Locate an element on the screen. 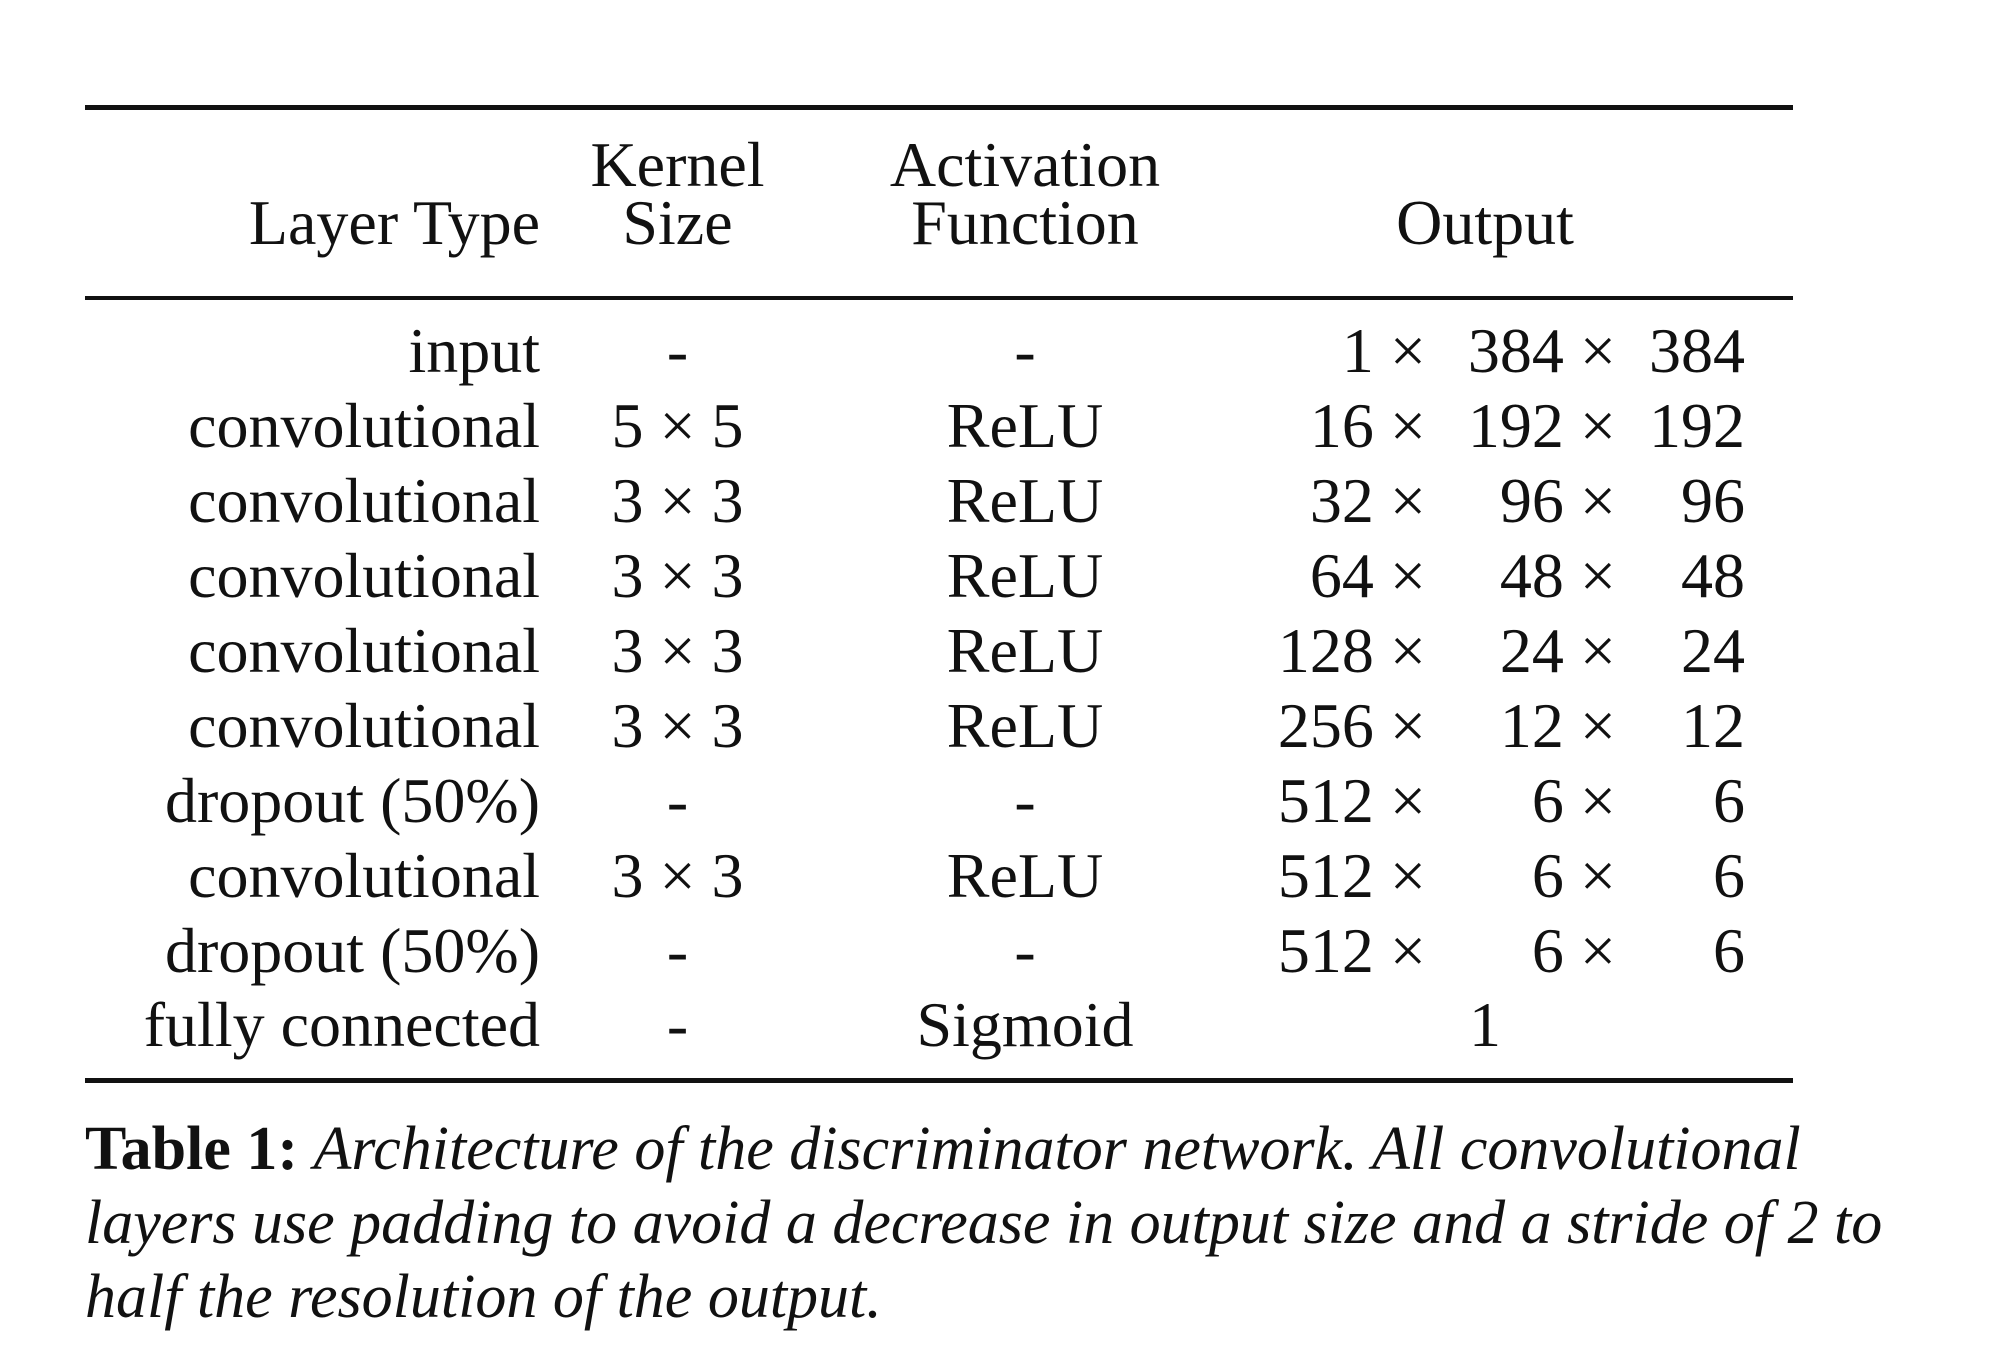 The width and height of the screenshot is (2004, 1356). last-row-kernel: - is located at coordinates (677, 1024).